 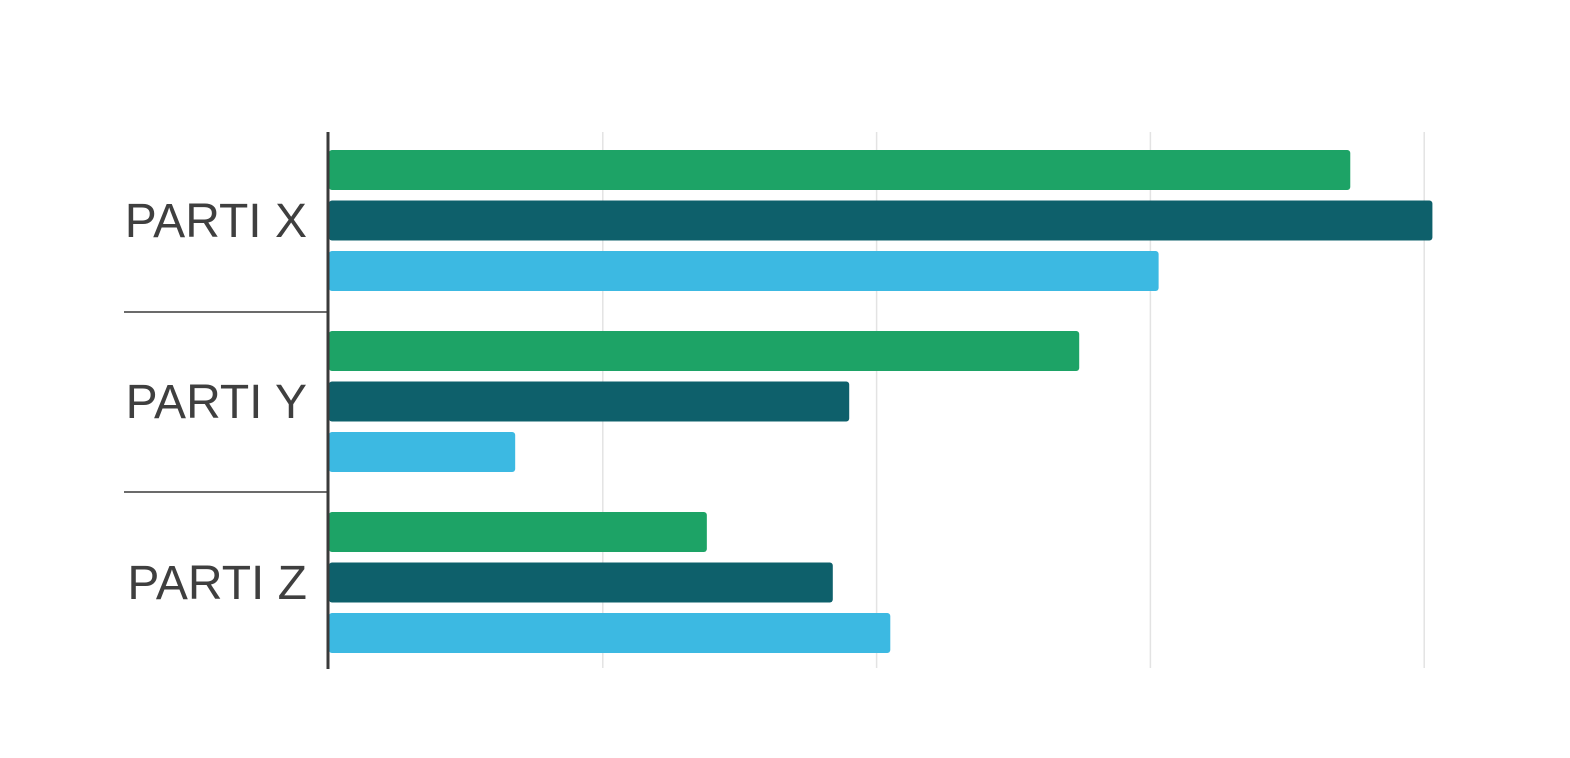 I want to click on category-labels: PARTI X PARTI Y PARTI Z, so click(x=216, y=402).